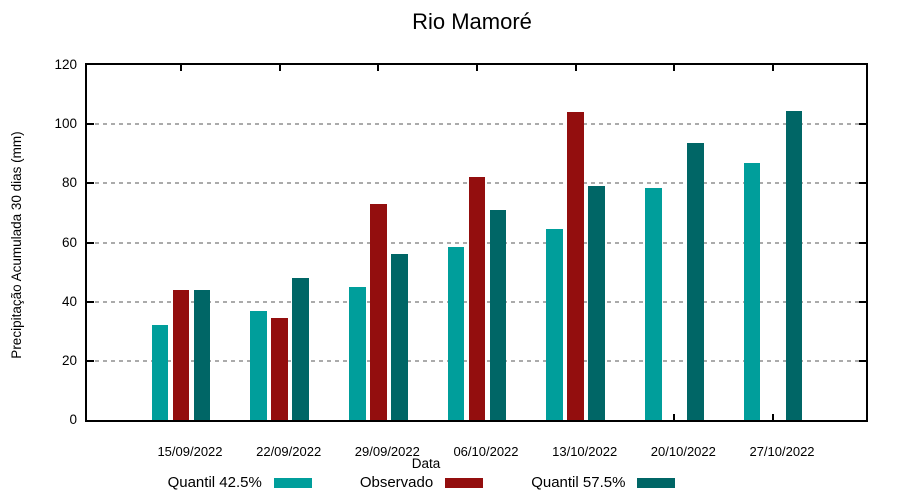 Image resolution: width=900 pixels, height=500 pixels. I want to click on legend: Quantil 42.5% Observado Quantil 57.5%, so click(421, 482).